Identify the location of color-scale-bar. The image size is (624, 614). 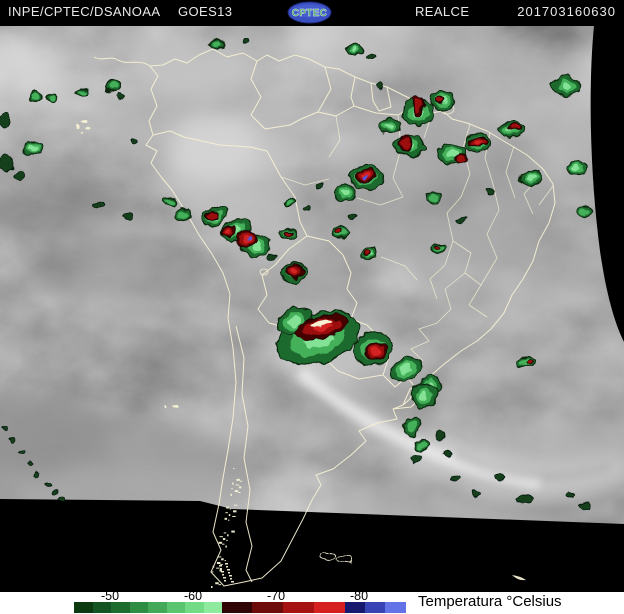
(240, 607).